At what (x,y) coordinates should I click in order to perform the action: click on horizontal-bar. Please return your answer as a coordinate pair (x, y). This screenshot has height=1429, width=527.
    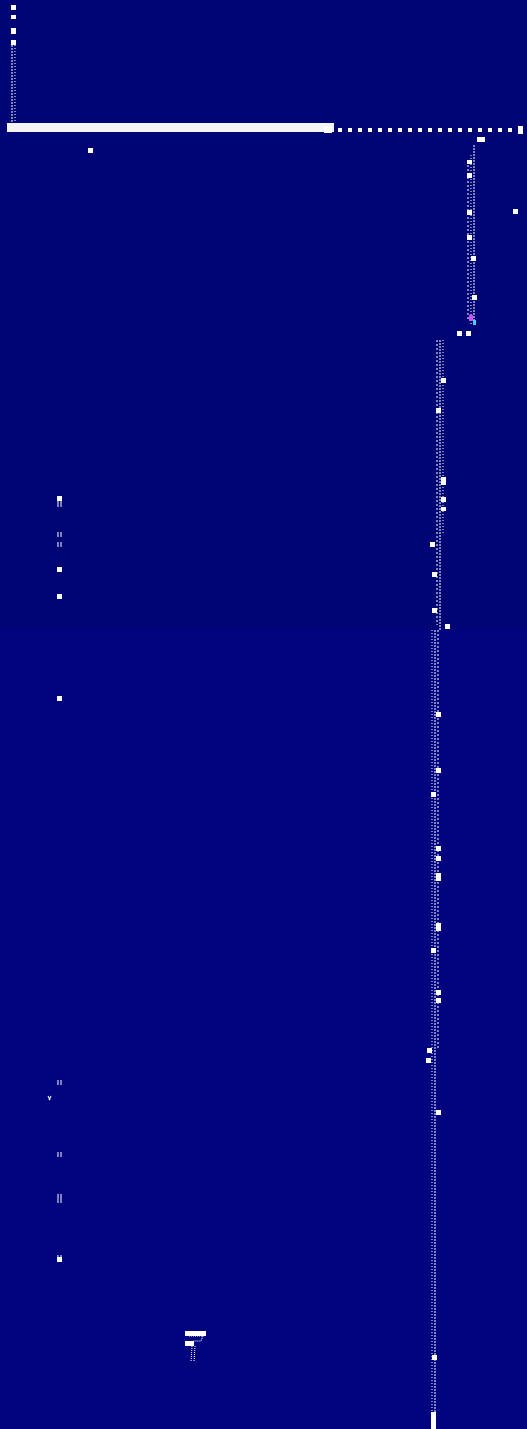
    Looking at the image, I should click on (170, 127).